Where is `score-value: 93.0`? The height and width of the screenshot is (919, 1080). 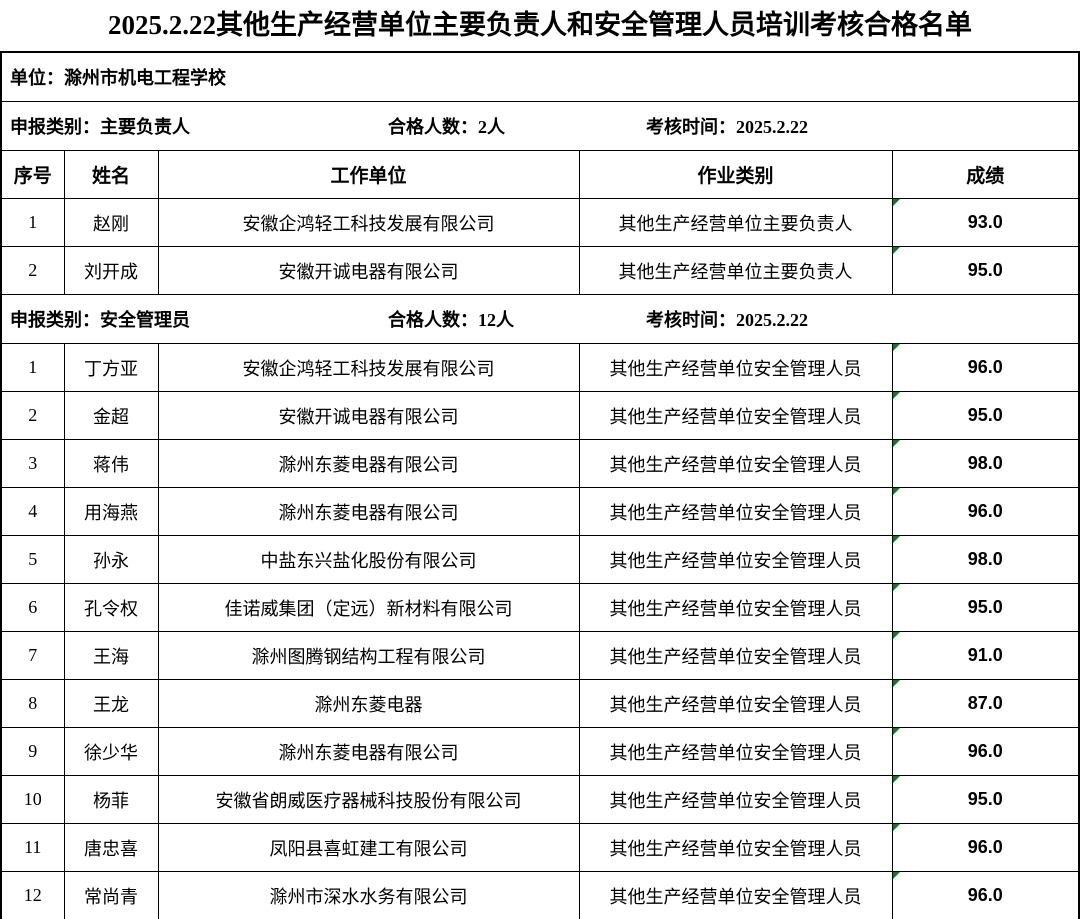 score-value: 93.0 is located at coordinates (985, 222).